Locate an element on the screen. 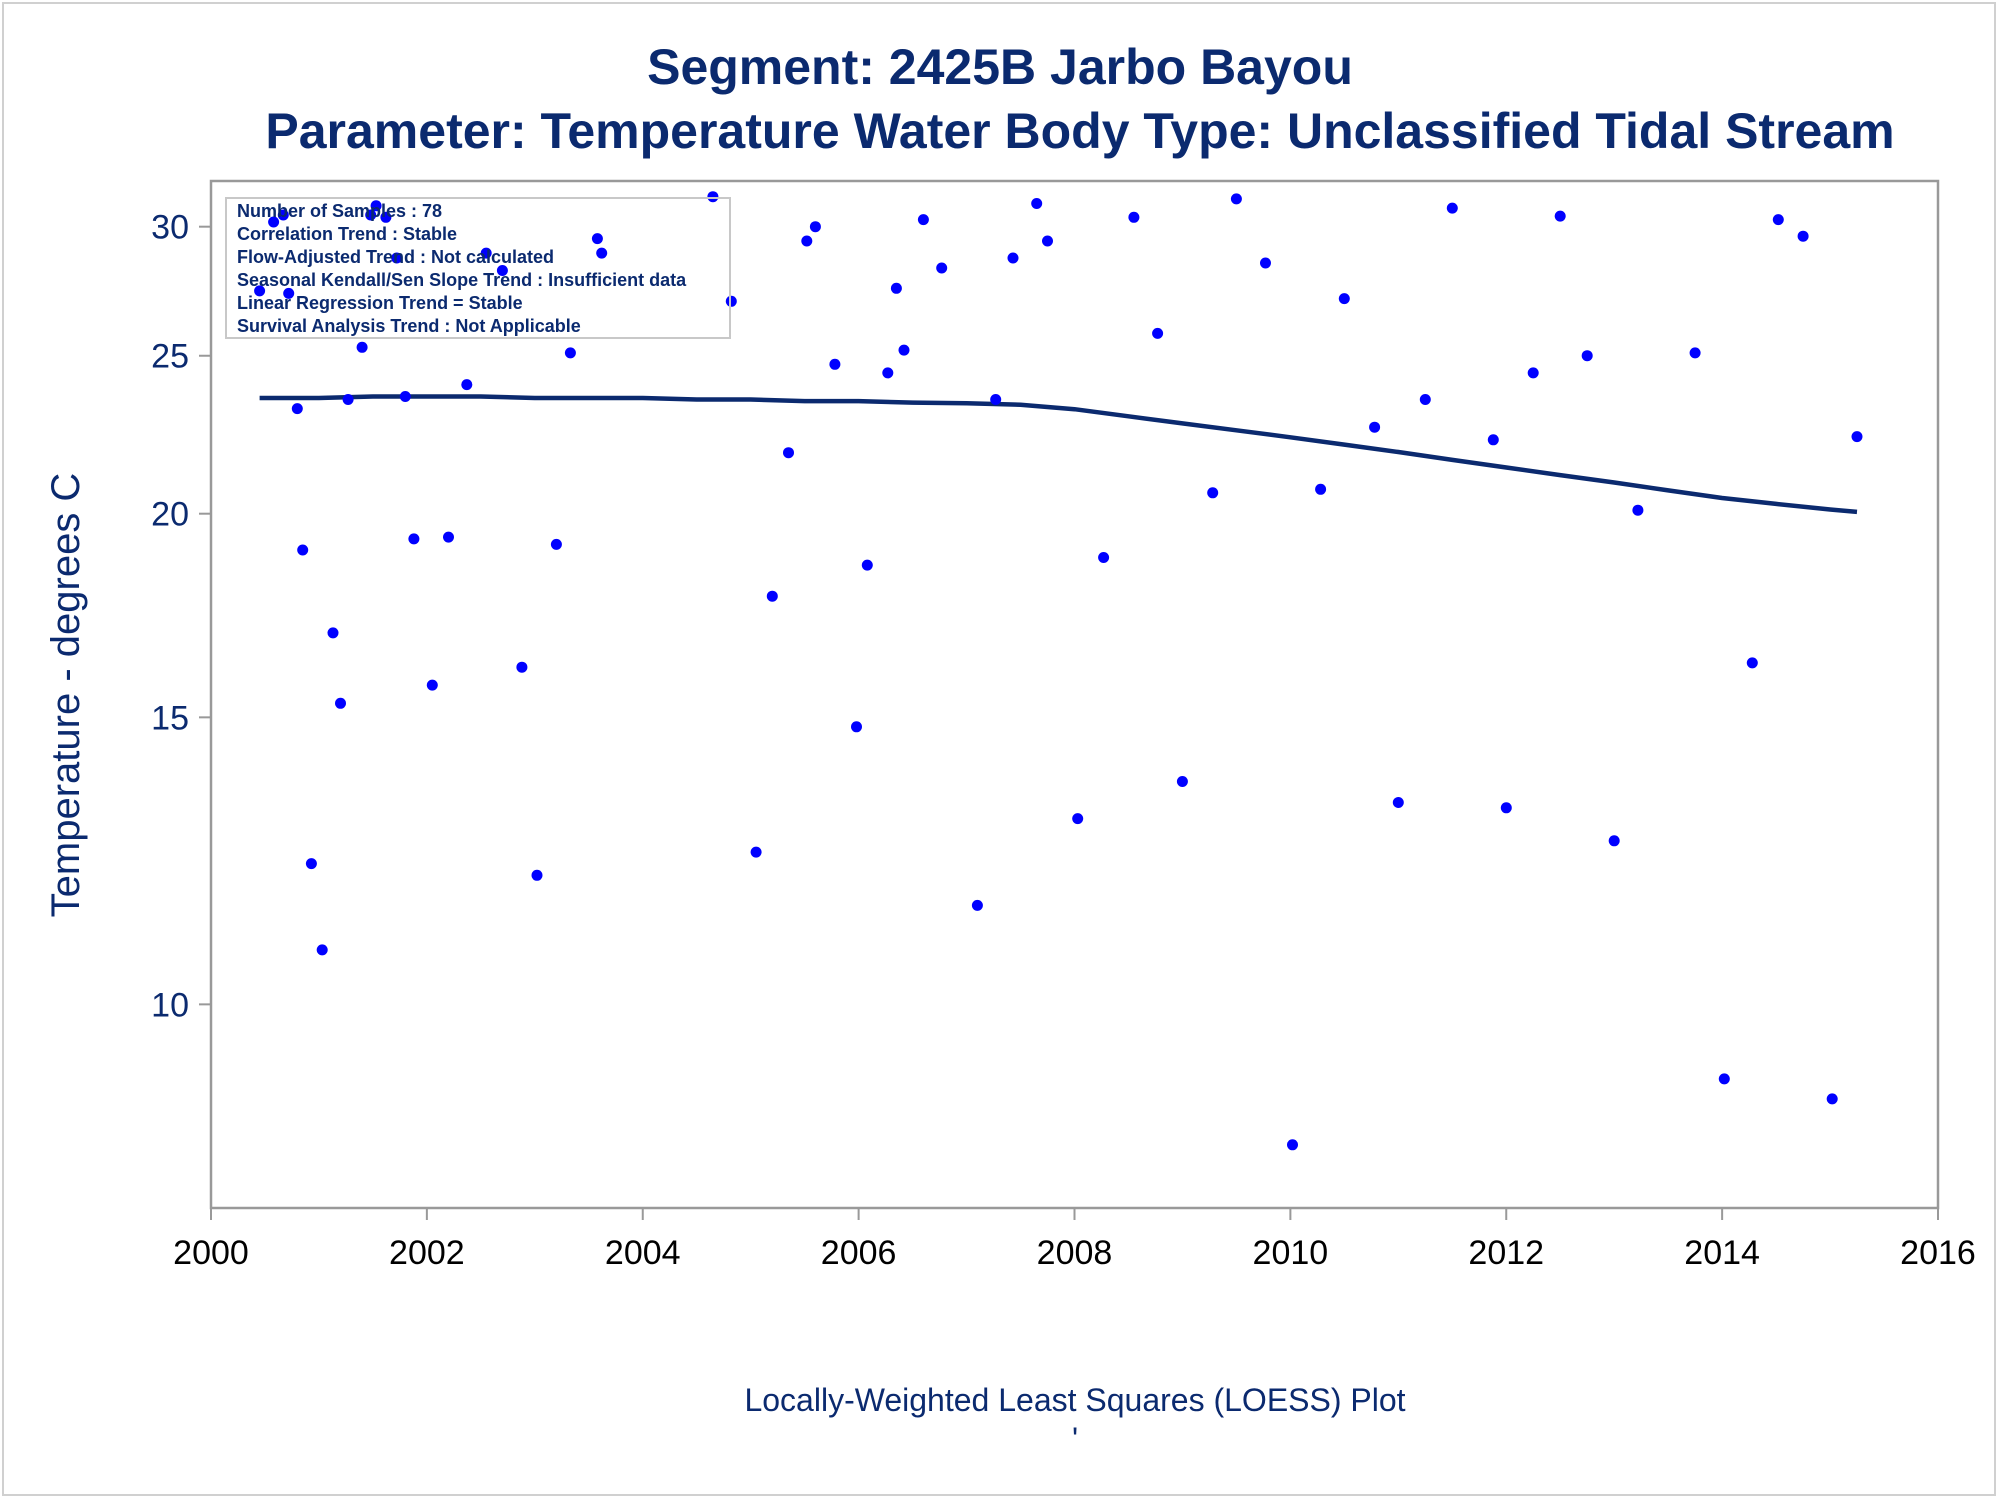 This screenshot has width=2000, height=1500. annotation-linear-regression: Linear Regression Trend = Stable is located at coordinates (380, 303).